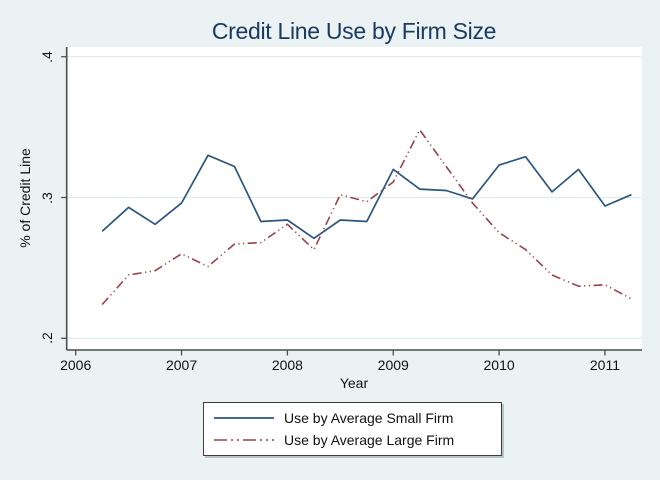  Describe the element at coordinates (25, 198) in the screenshot. I see `y-axis-title: % of Credit Line` at that location.